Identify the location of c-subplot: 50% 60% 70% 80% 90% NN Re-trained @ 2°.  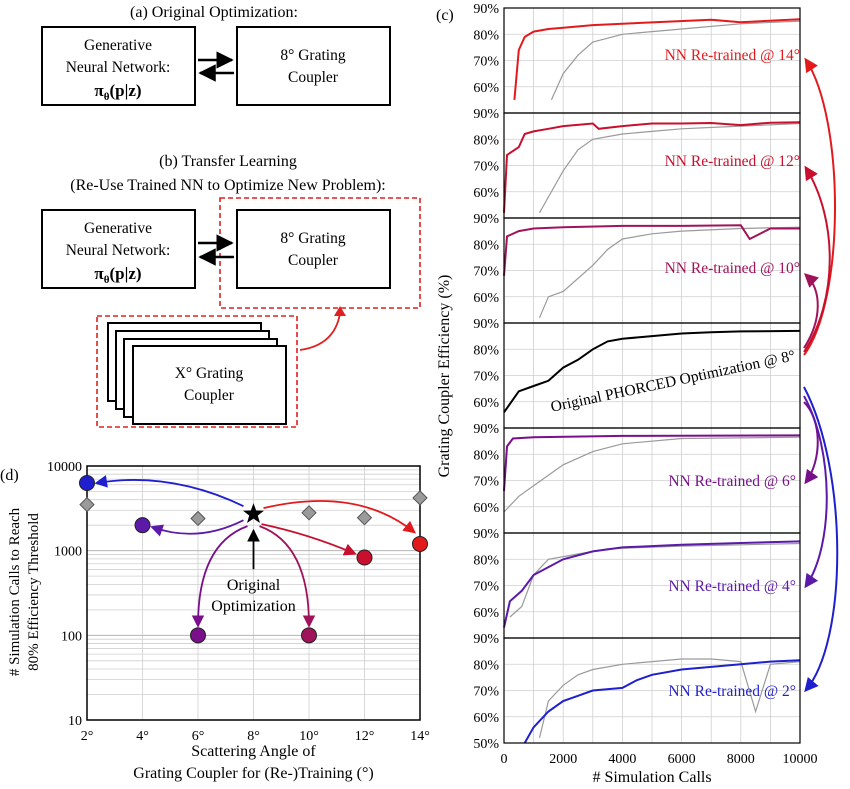
(637, 692).